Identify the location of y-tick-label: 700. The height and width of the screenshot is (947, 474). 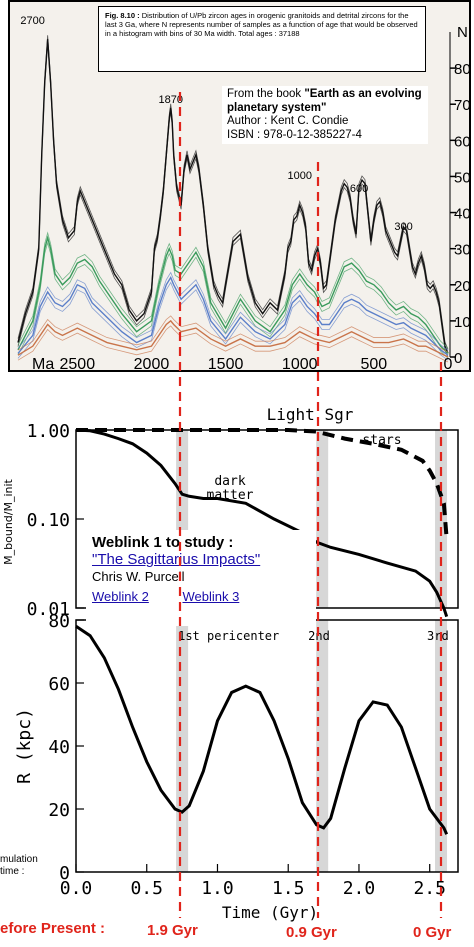
(462, 105).